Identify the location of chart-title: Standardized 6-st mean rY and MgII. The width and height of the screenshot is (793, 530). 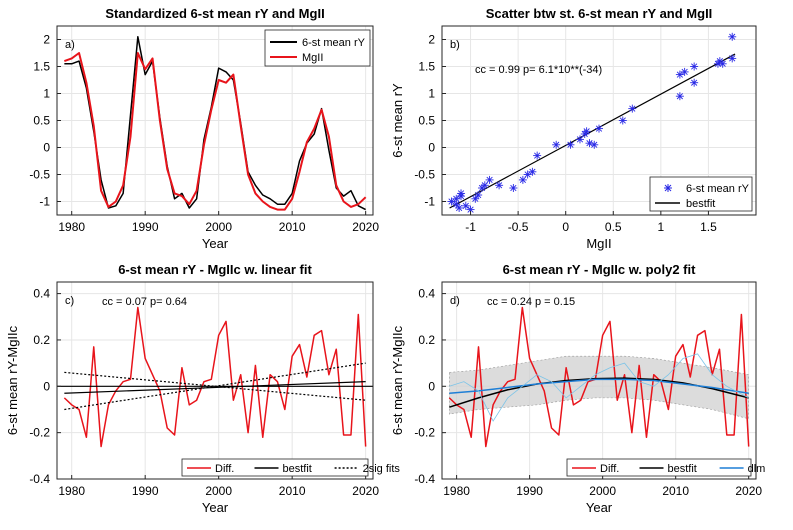
(214, 13).